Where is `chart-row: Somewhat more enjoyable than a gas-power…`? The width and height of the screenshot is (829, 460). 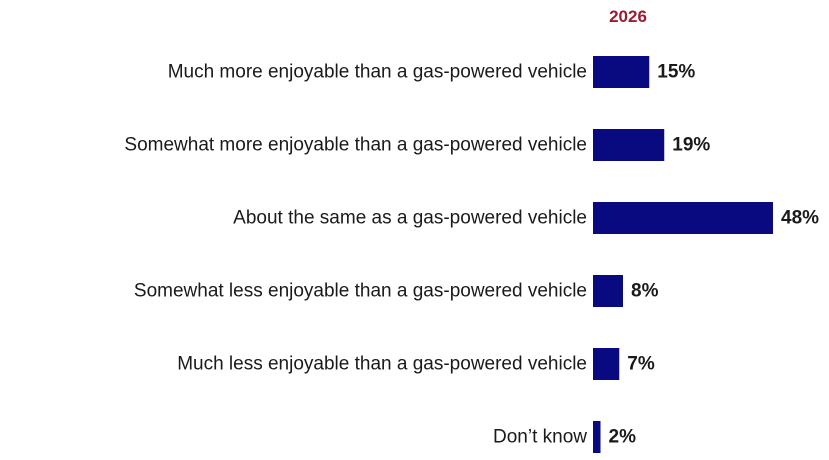
chart-row: Somewhat more enjoyable than a gas-power… is located at coordinates (417, 145).